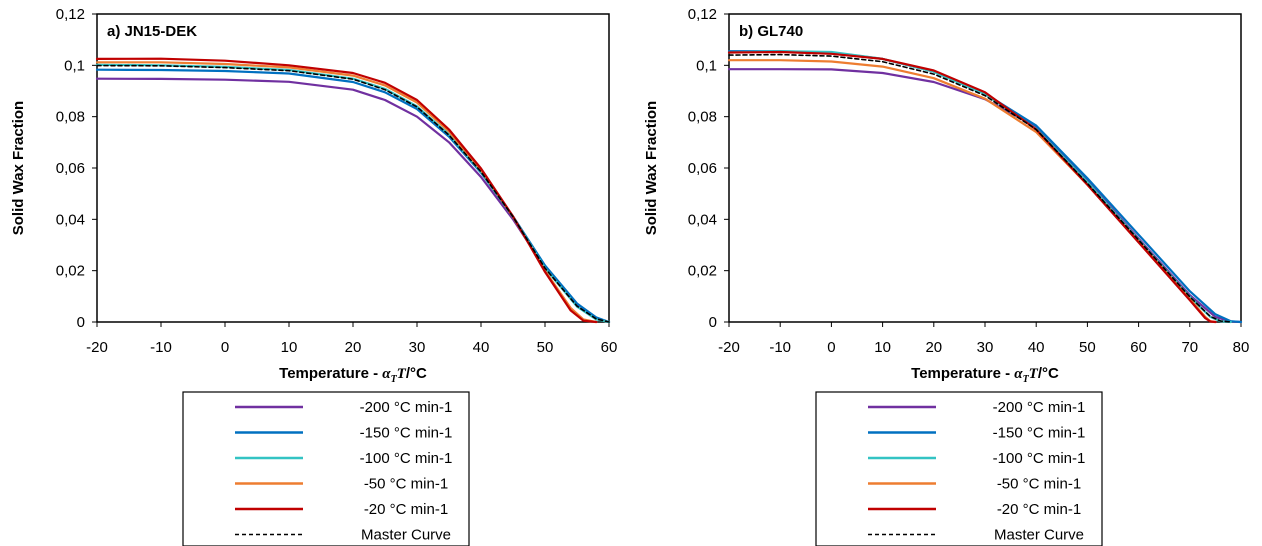  I want to click on x-tick-label: 70, so click(1189, 347).